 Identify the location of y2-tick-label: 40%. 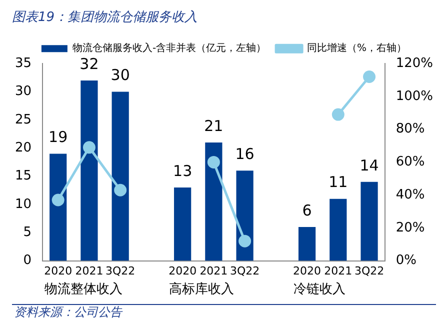
(410, 194).